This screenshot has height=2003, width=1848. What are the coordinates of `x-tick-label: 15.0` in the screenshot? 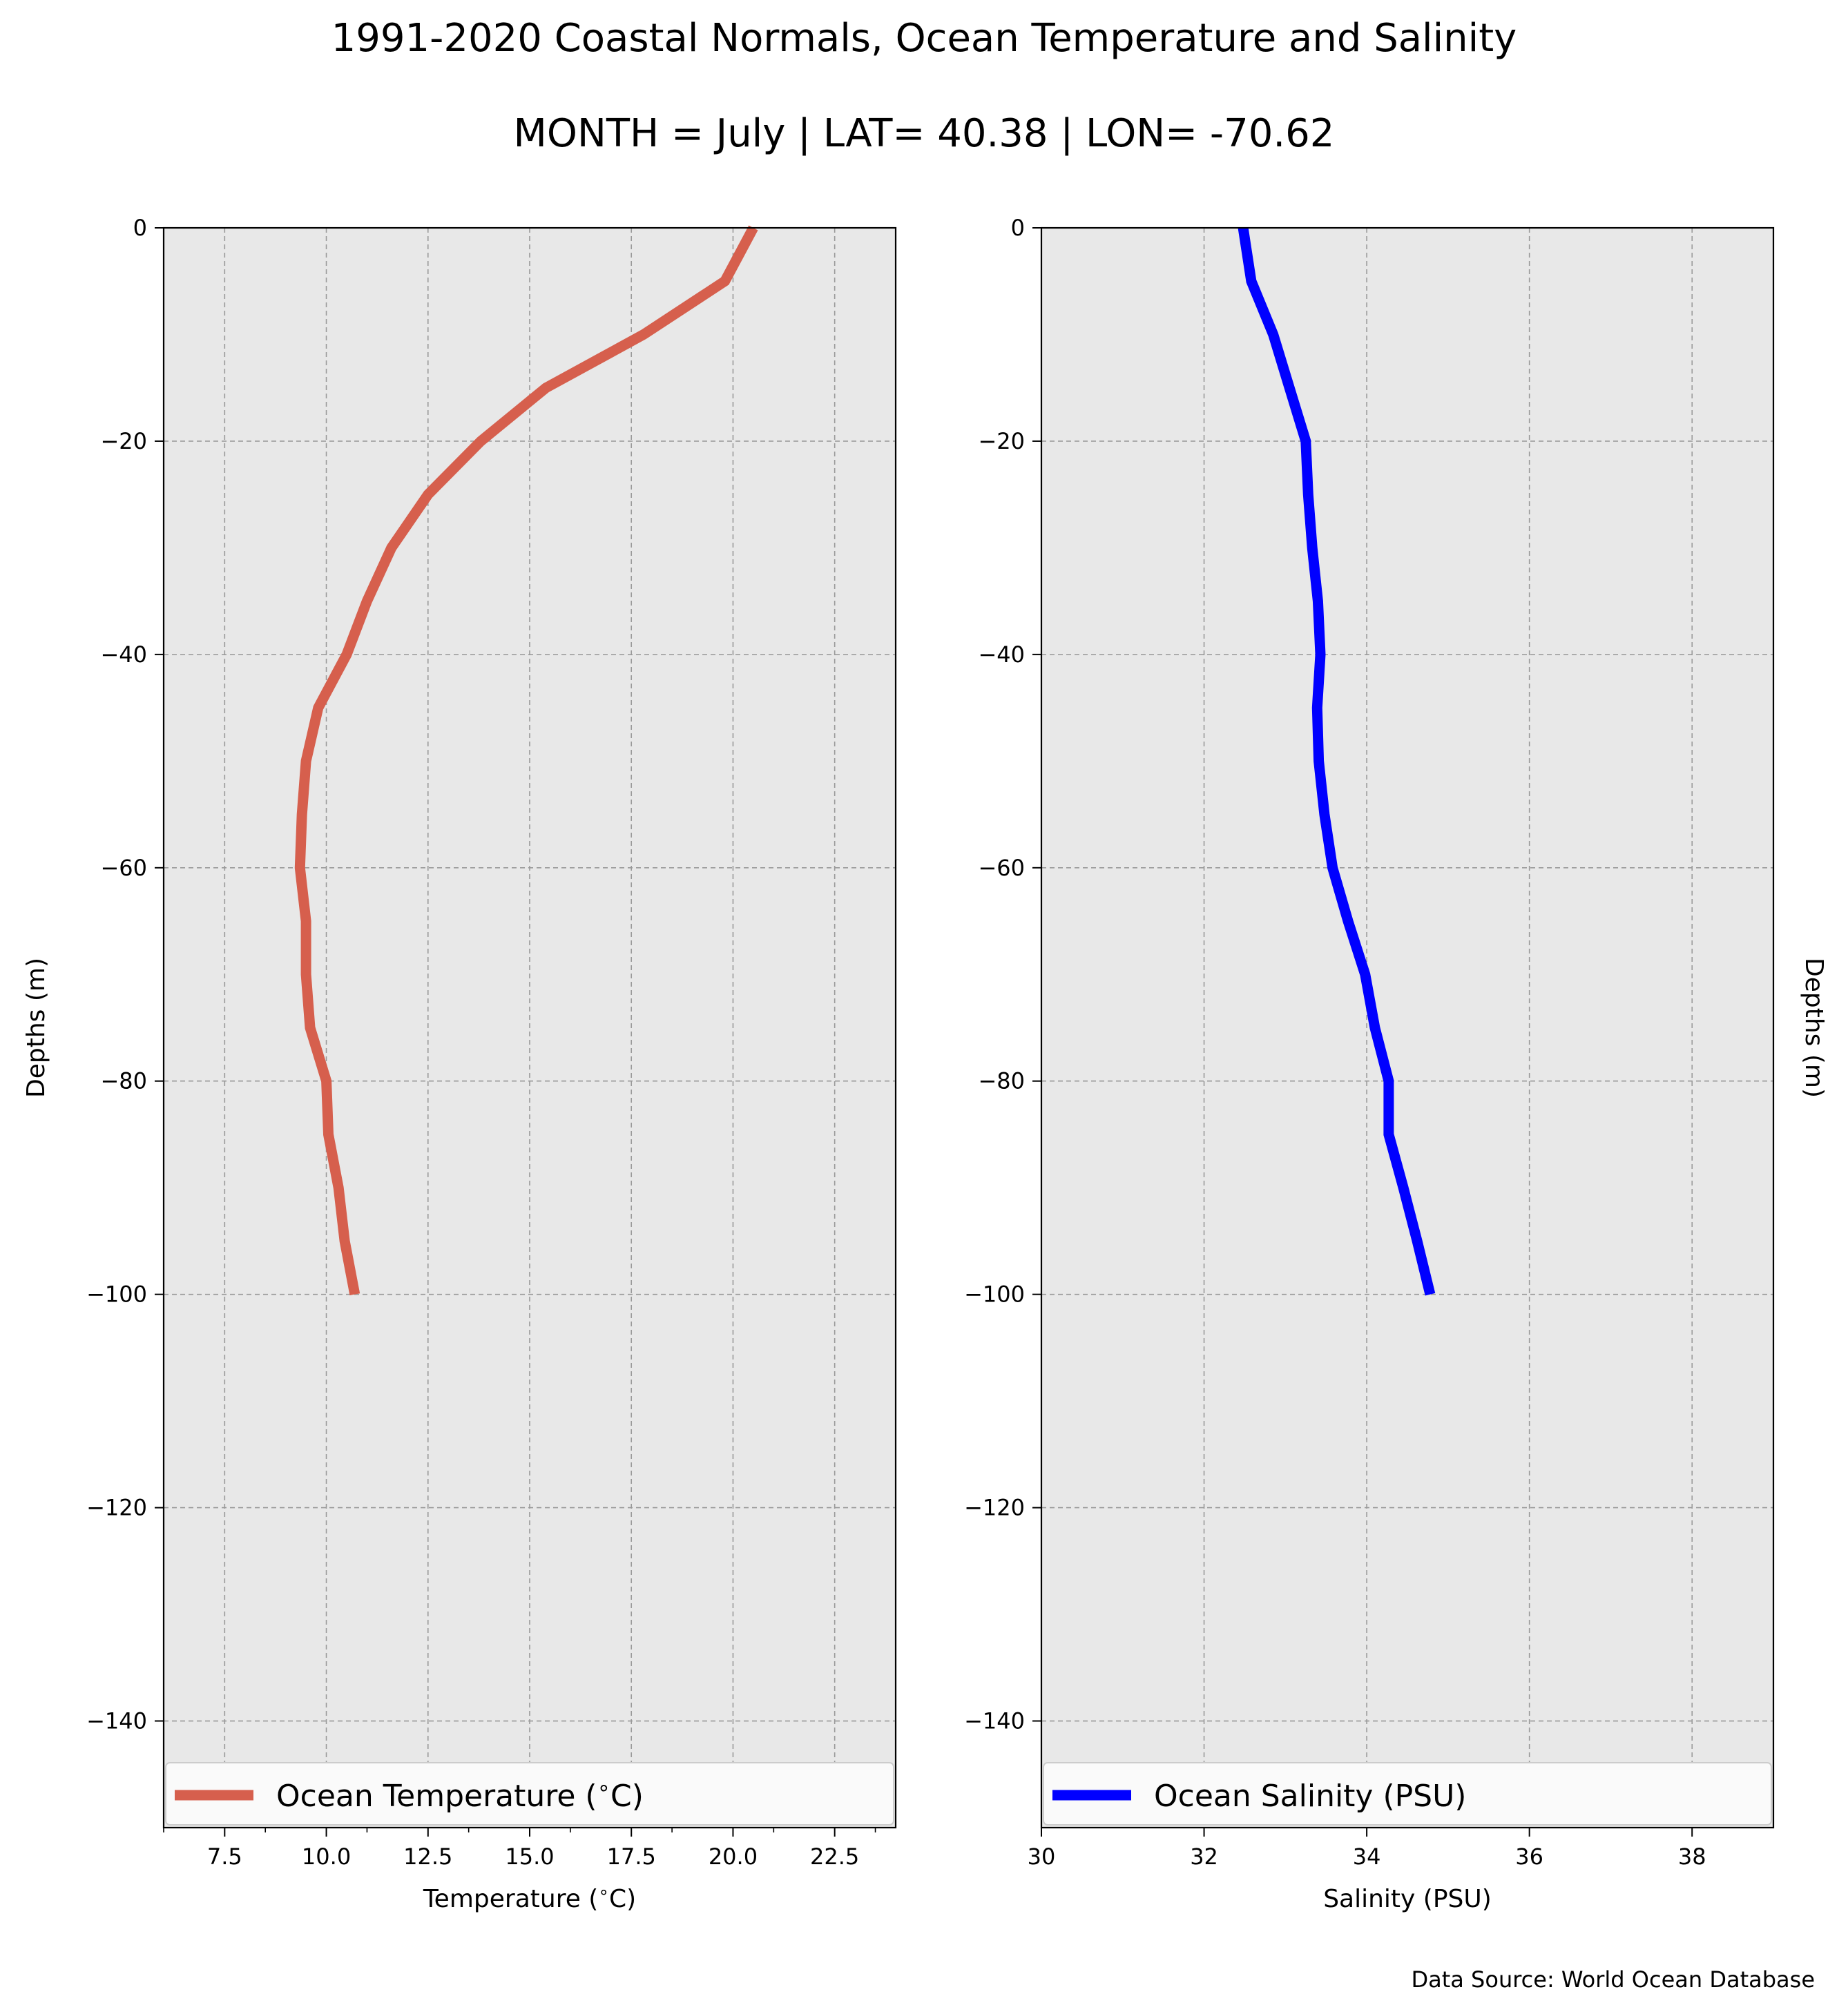 It's located at (529, 1857).